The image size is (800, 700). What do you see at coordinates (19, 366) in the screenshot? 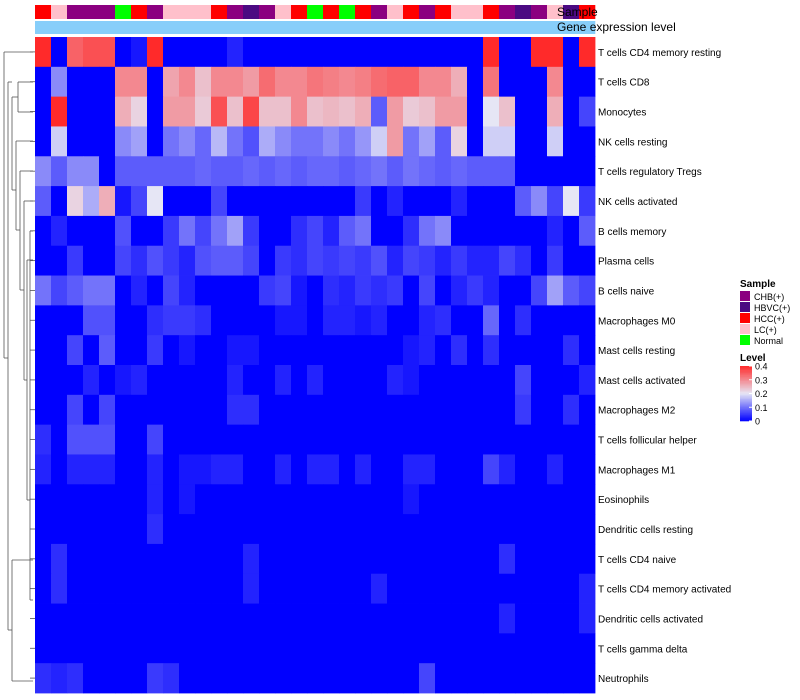
I see `row-dendrogram` at bounding box center [19, 366].